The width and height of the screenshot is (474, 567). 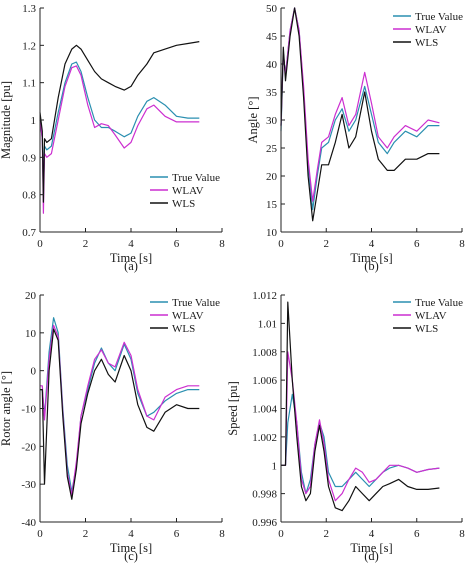 What do you see at coordinates (28, 410) in the screenshot?
I see `y-tick-label: -10` at bounding box center [28, 410].